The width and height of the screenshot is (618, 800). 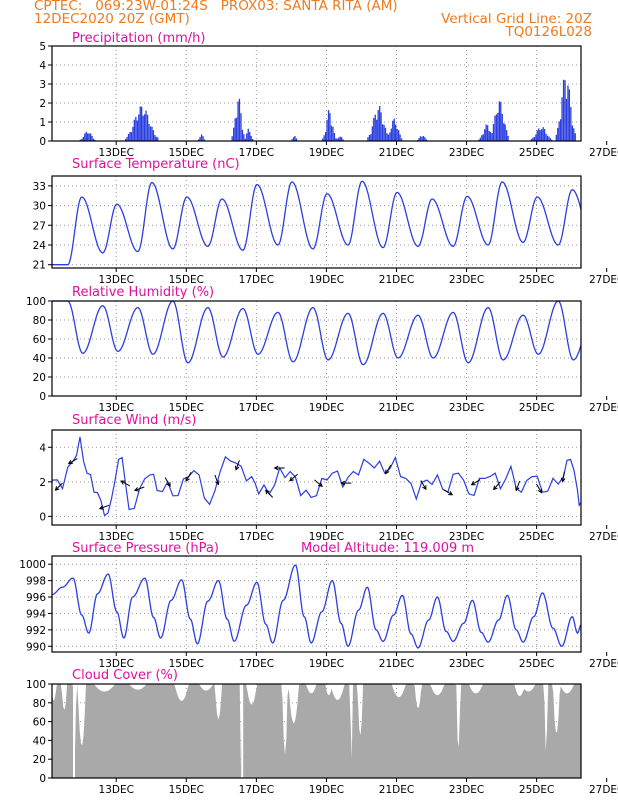 What do you see at coordinates (32, 565) in the screenshot?
I see `y-tick-label: 1000` at bounding box center [32, 565].